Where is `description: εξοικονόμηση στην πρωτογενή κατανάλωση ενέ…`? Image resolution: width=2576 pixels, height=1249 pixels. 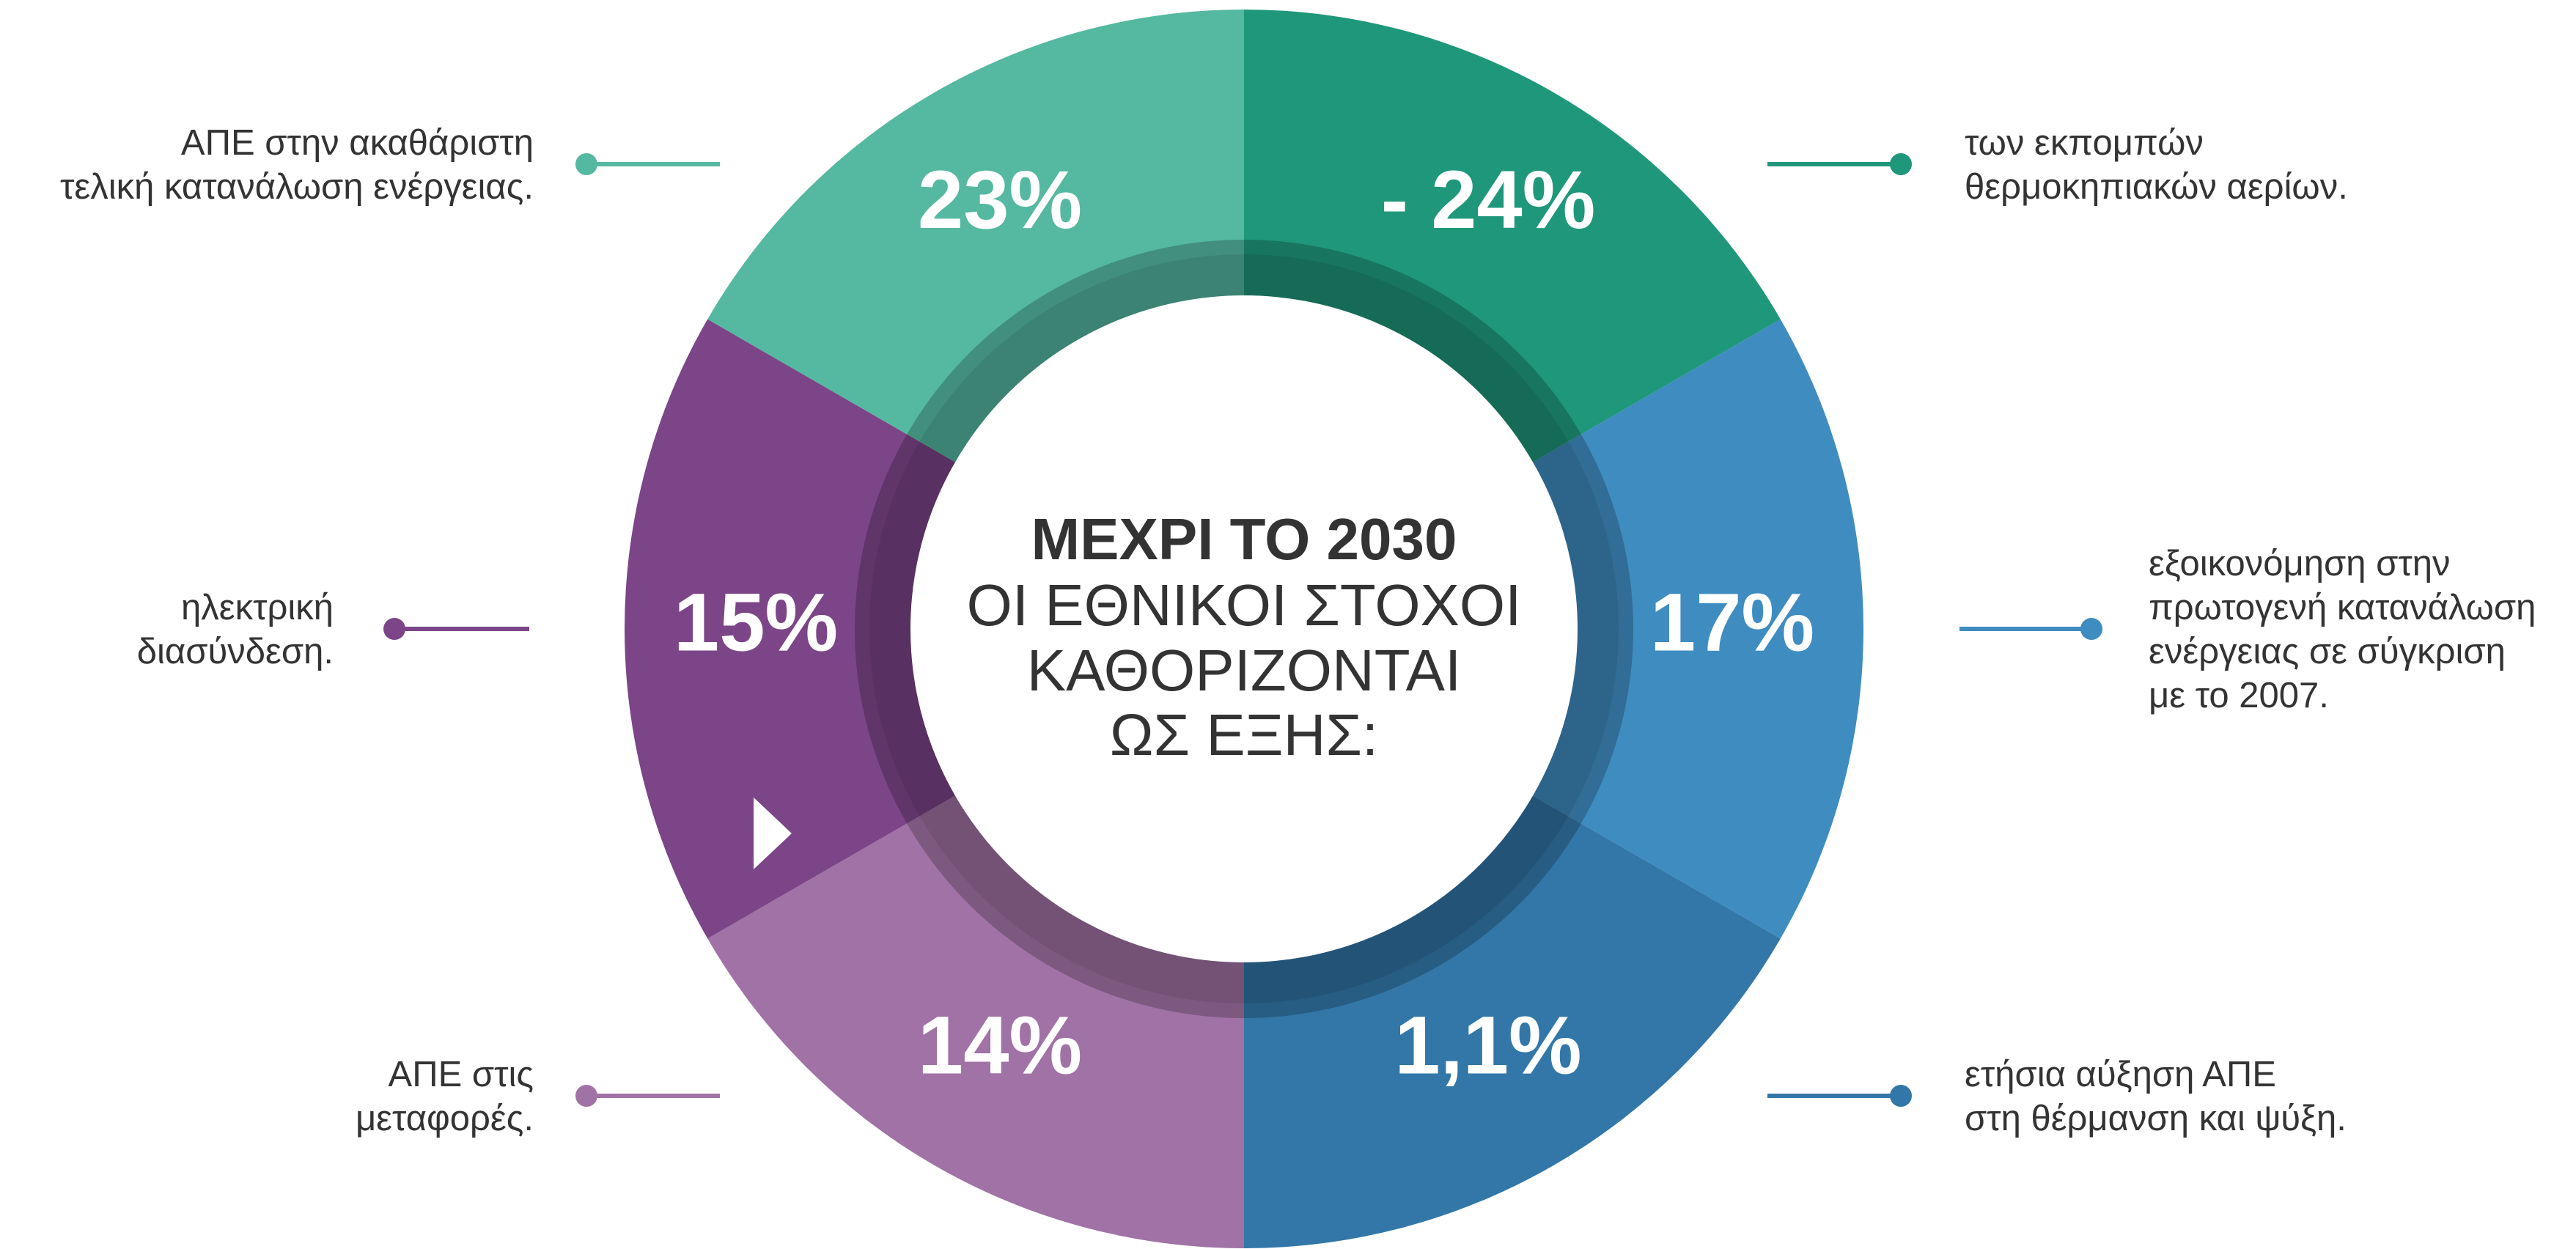
description: εξοικονόμηση στην πρωτογενή κατανάλωση ενέ… is located at coordinates (2342, 629).